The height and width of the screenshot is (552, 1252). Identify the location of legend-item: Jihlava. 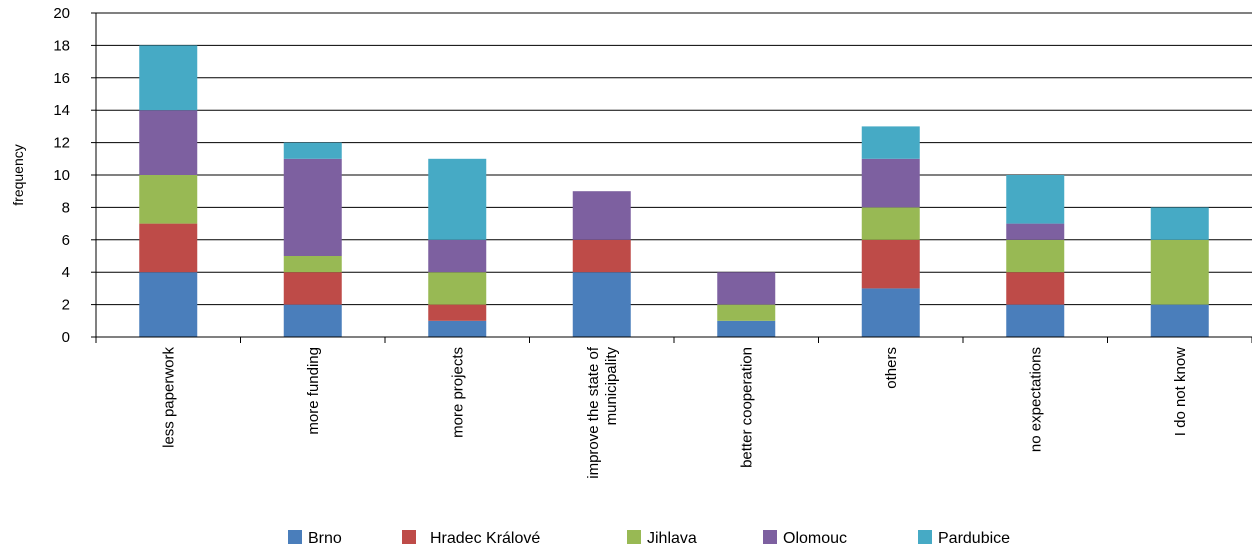
(662, 538).